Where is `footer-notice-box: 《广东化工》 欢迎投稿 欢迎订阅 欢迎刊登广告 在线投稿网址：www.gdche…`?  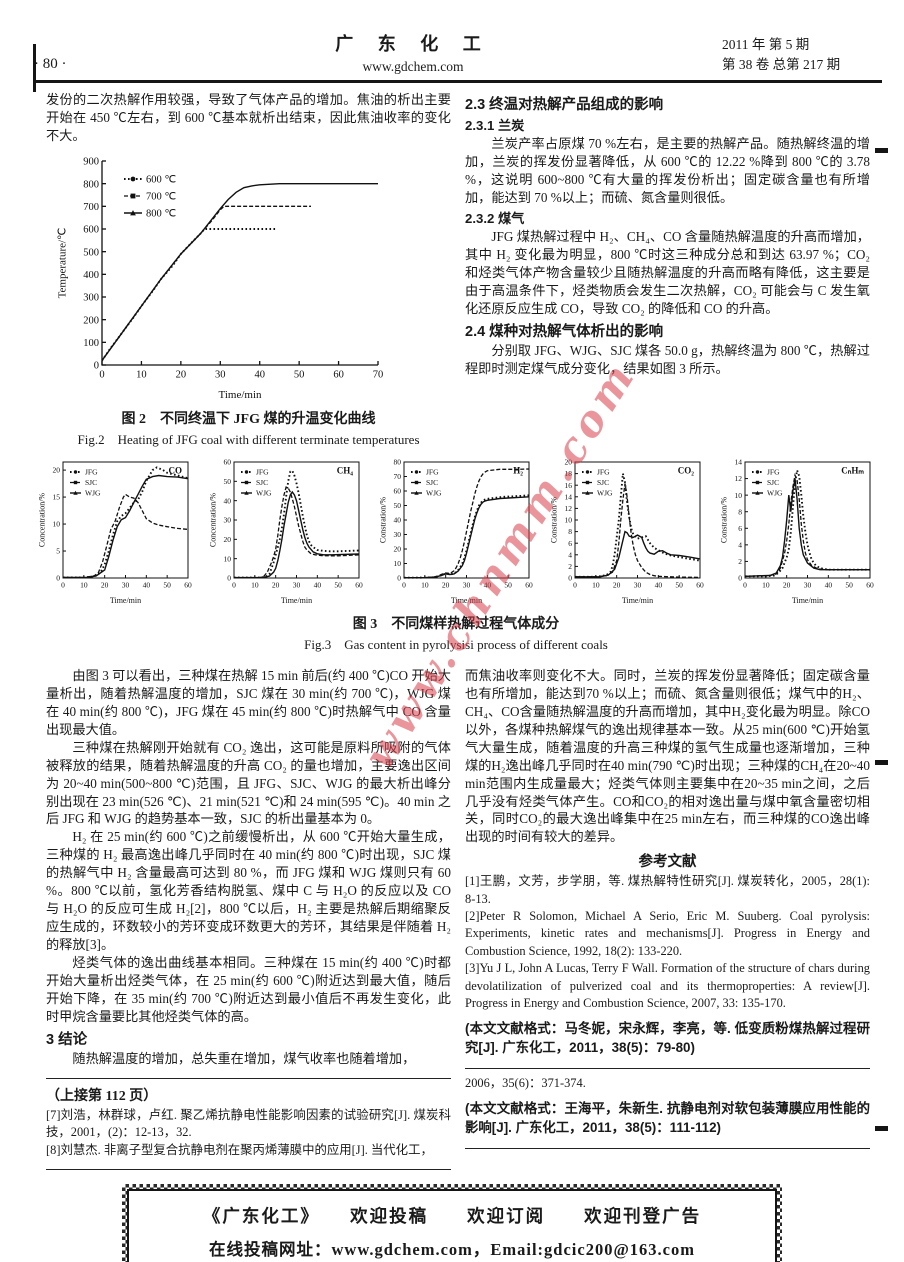 footer-notice-box: 《广东化工》 欢迎投稿 欢迎订阅 欢迎刊登广告 在线投稿网址：www.gdche… is located at coordinates (452, 1222).